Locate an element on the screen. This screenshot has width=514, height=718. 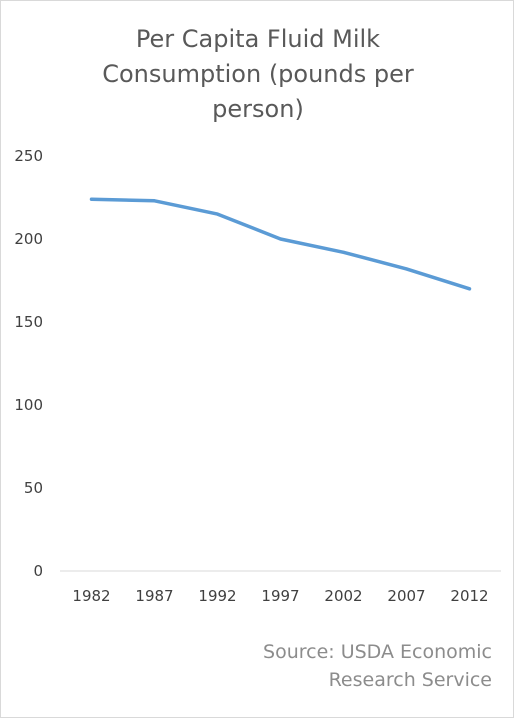
y-tick-label: 100 is located at coordinates (28, 405).